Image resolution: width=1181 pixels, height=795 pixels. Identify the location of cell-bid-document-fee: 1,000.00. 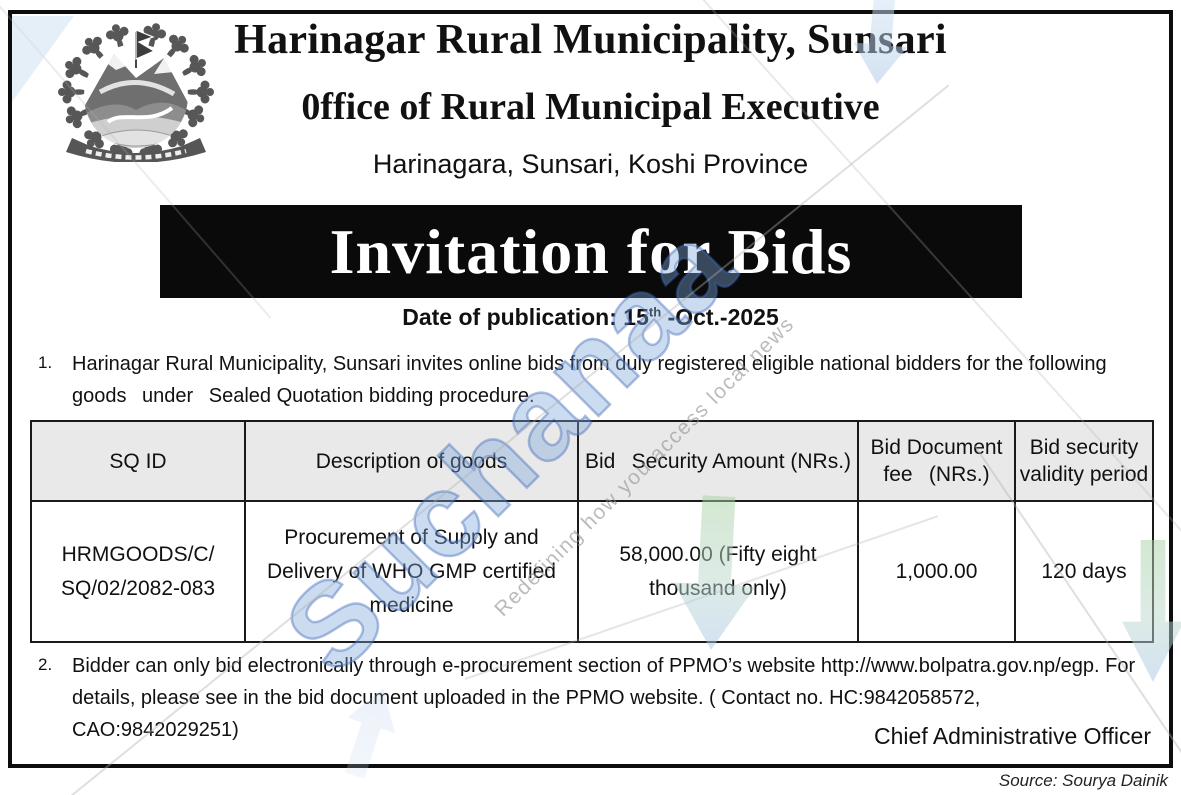
(936, 571).